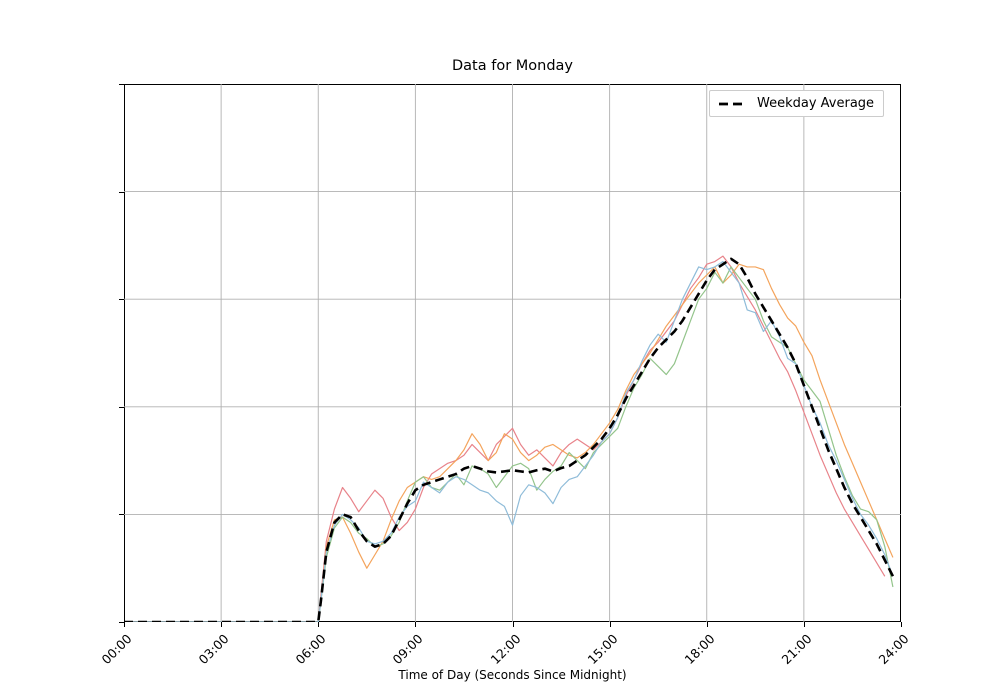 The height and width of the screenshot is (700, 1000). Describe the element at coordinates (512, 675) in the screenshot. I see `x-axis-label: Time of Day (Seconds Since Midnight)` at that location.